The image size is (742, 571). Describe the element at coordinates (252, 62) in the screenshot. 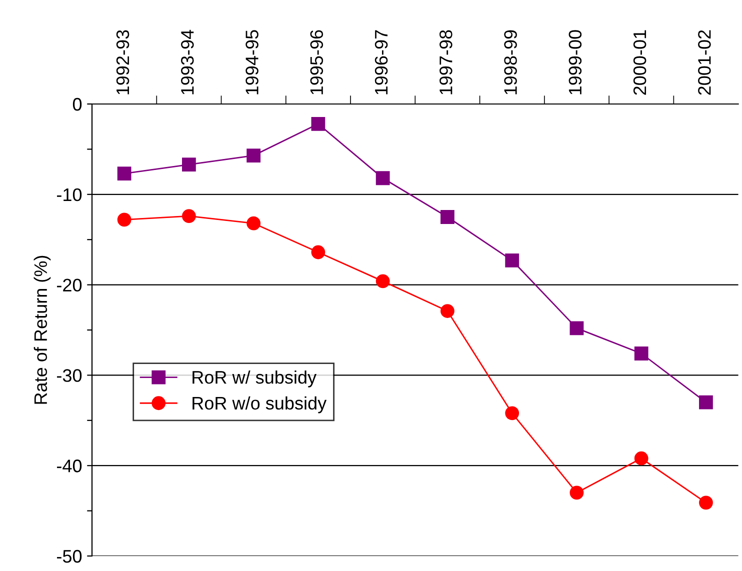

I see `x-tick-label: 1994-95` at that location.